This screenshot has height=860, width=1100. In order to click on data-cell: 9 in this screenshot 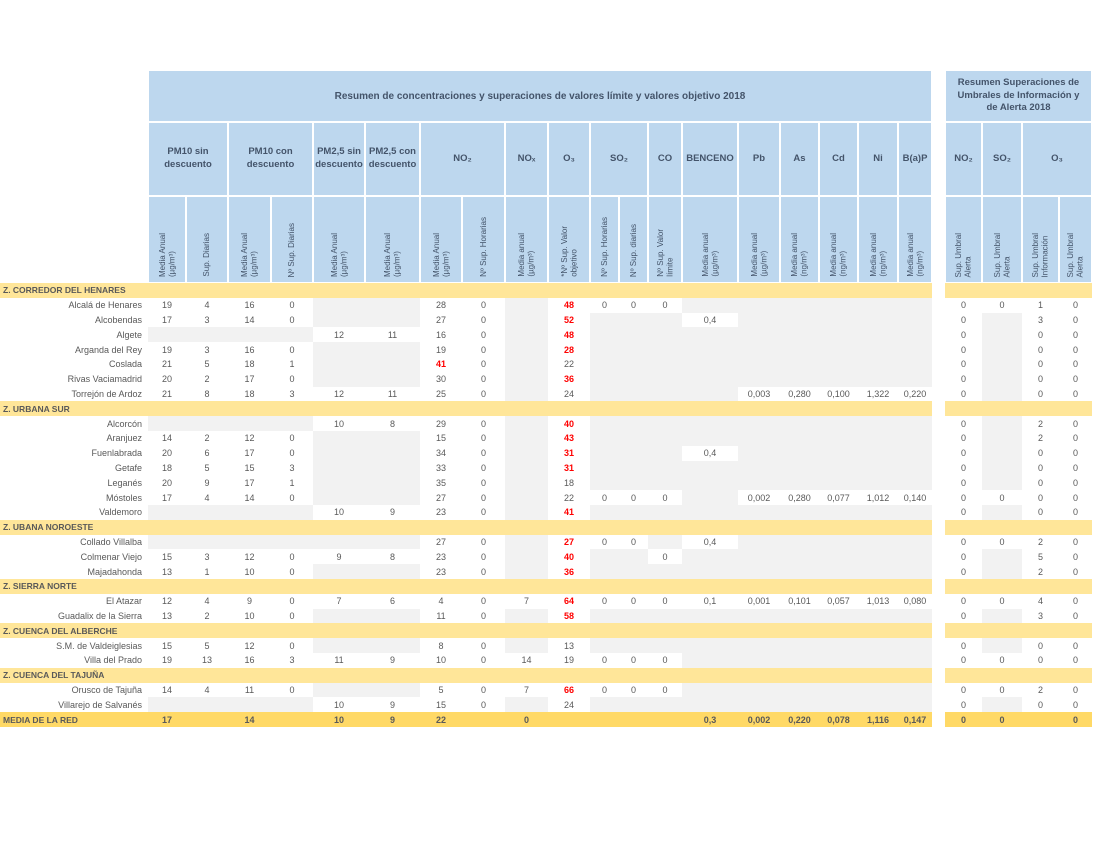, I will do `click(339, 557)`.